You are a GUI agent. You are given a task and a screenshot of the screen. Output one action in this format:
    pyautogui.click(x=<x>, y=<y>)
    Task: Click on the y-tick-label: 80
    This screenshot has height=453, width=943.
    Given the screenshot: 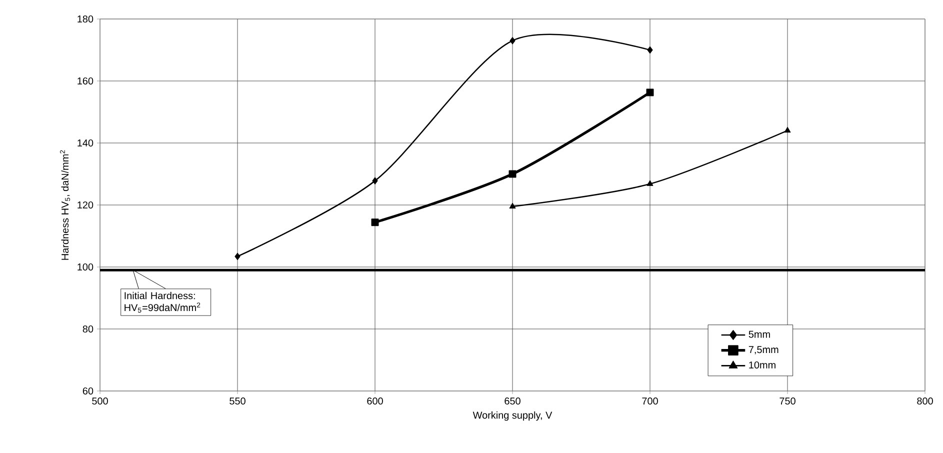 What is the action you would take?
    pyautogui.click(x=88, y=329)
    